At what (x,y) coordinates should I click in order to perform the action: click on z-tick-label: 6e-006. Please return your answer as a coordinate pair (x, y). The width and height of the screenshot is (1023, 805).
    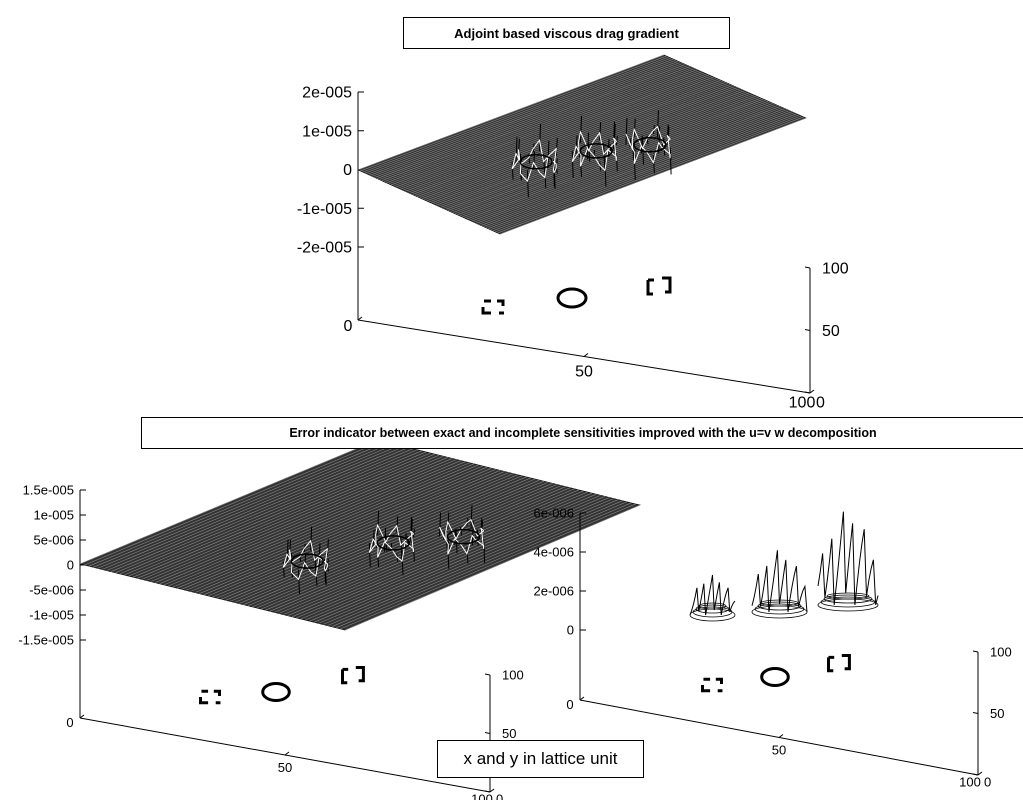
    Looking at the image, I should click on (554, 513).